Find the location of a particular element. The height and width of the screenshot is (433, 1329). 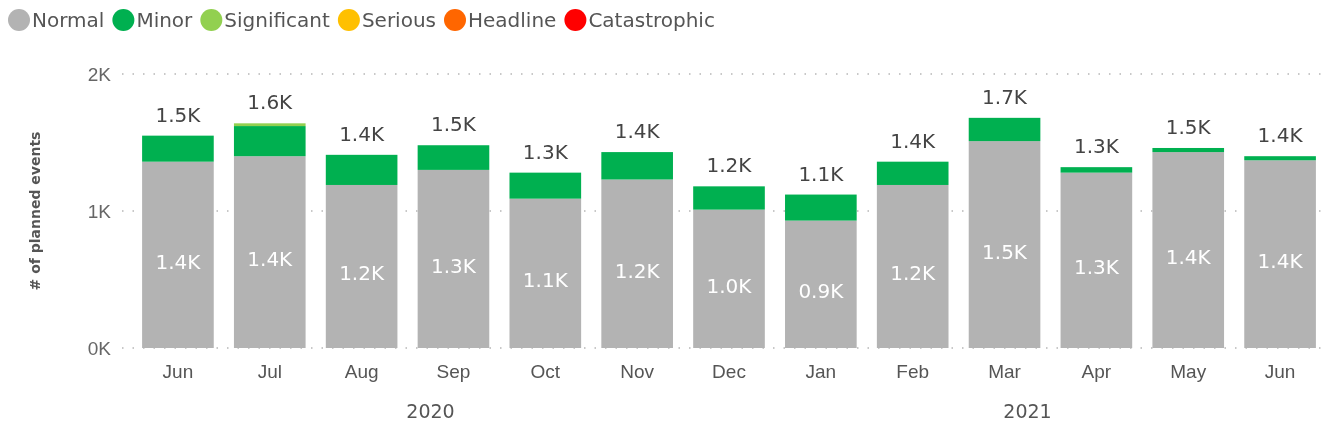

data-label: 1.0K is located at coordinates (729, 285).